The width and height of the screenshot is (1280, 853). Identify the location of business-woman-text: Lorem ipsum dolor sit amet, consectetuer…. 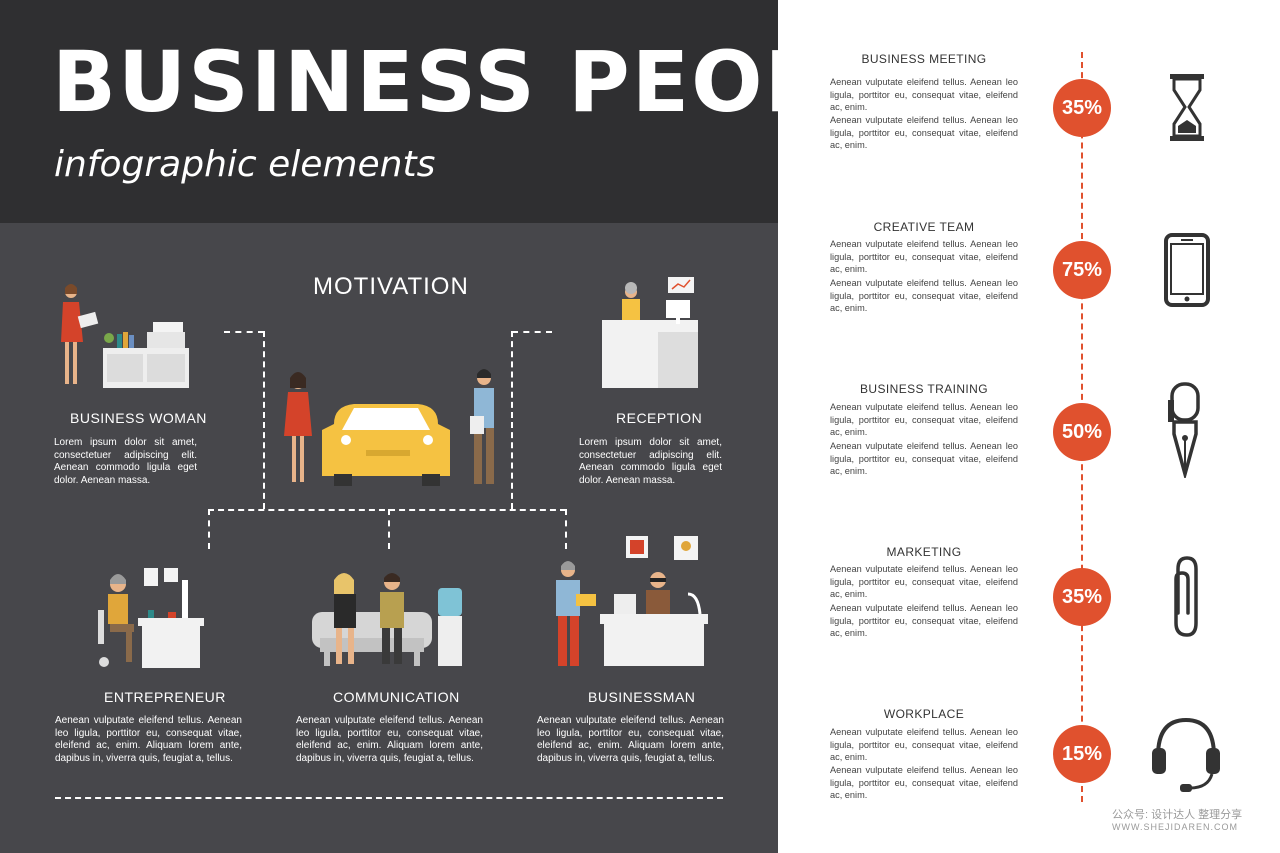
(125, 461).